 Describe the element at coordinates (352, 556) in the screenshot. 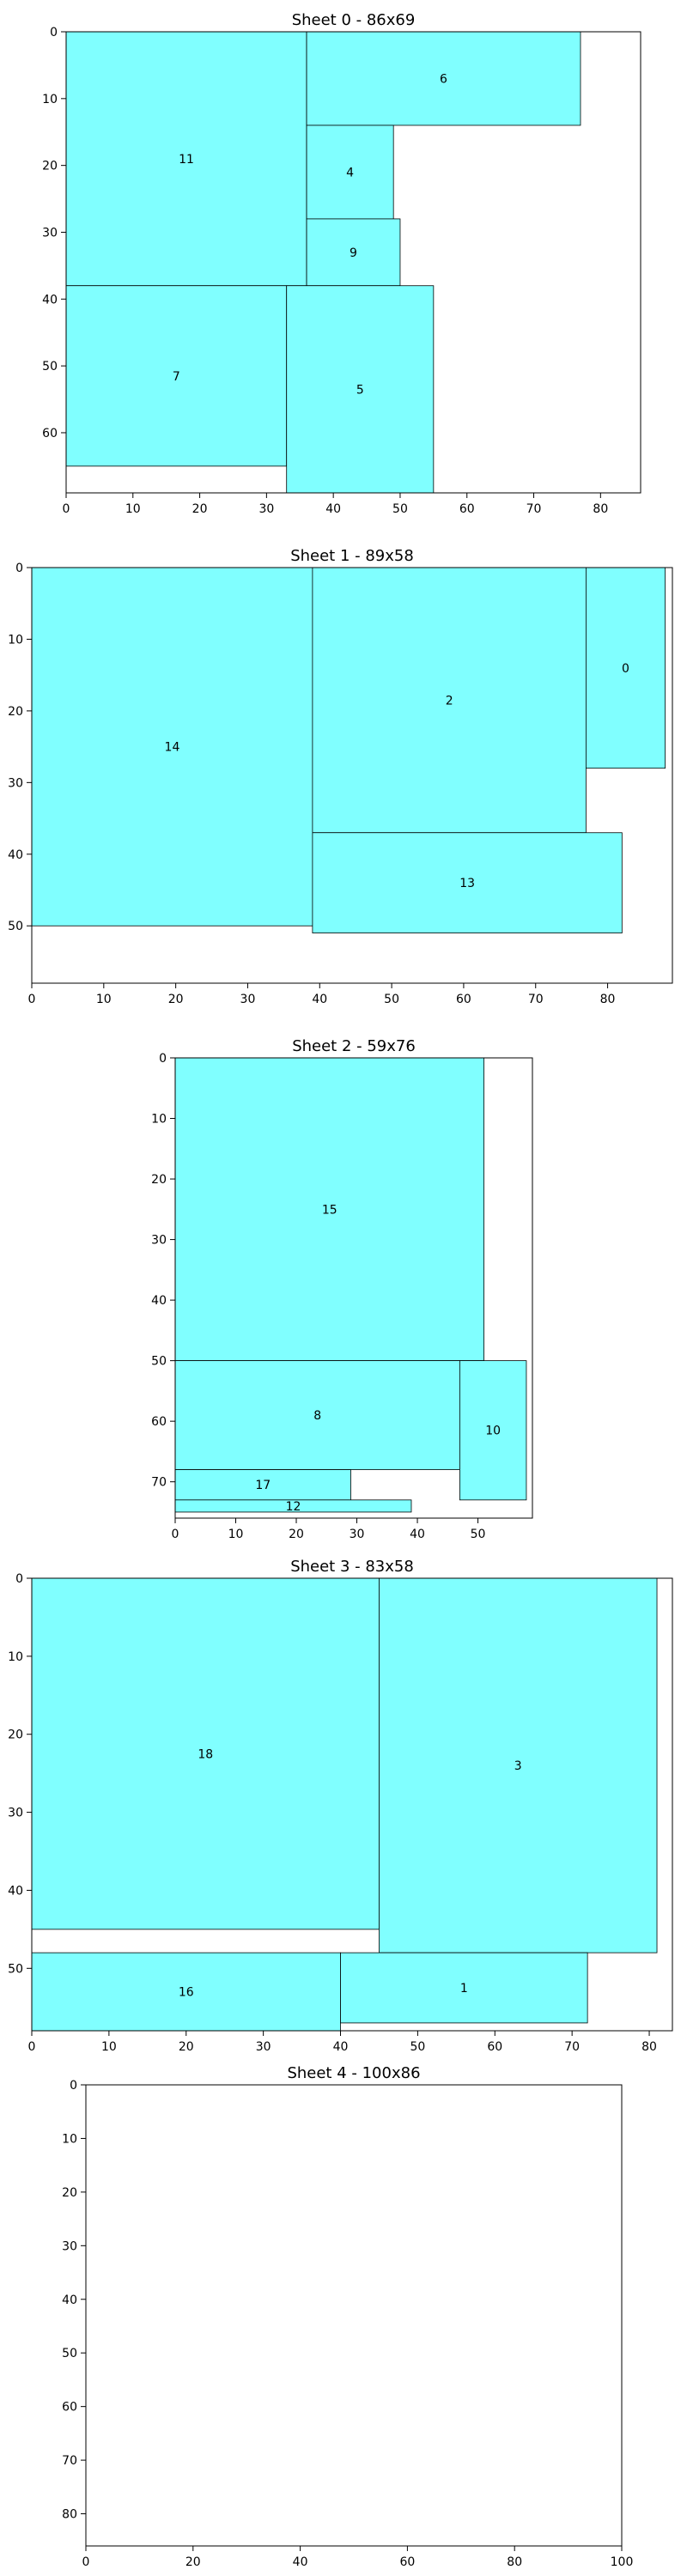

I see `sheet-1-title: Sheet 1 - 89x58` at that location.